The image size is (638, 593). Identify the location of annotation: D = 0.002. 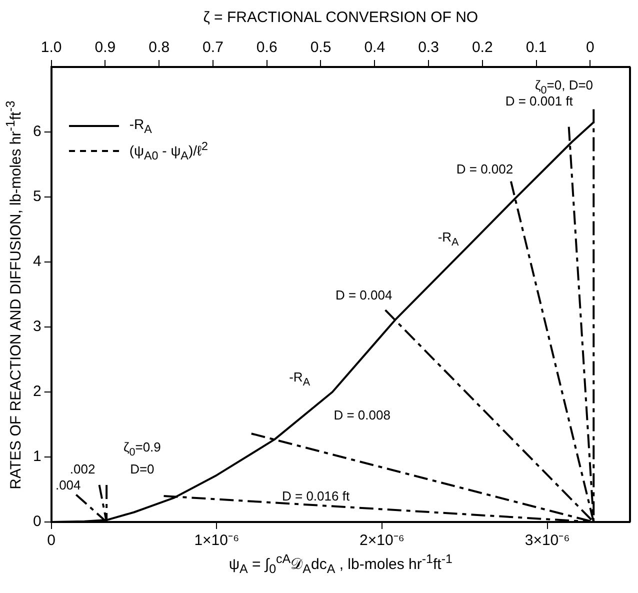
(485, 168).